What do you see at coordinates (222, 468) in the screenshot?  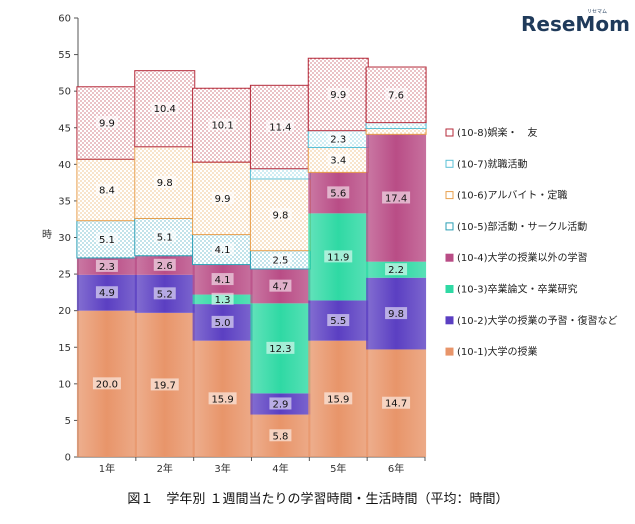 I see `x-tick-label: 3年` at bounding box center [222, 468].